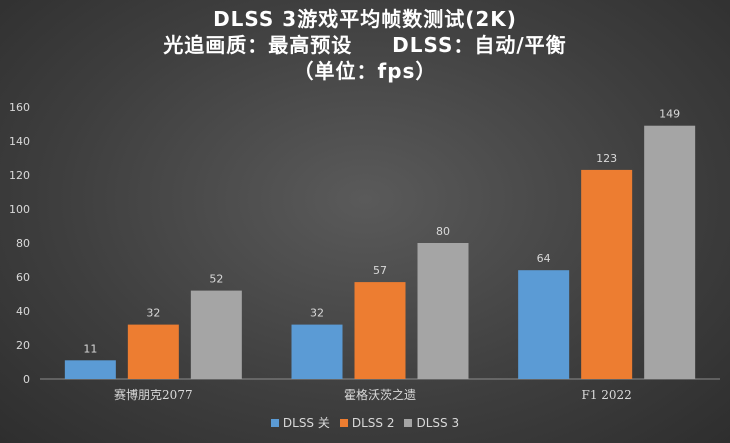  Describe the element at coordinates (669, 114) in the screenshot. I see `data-label: 149` at that location.